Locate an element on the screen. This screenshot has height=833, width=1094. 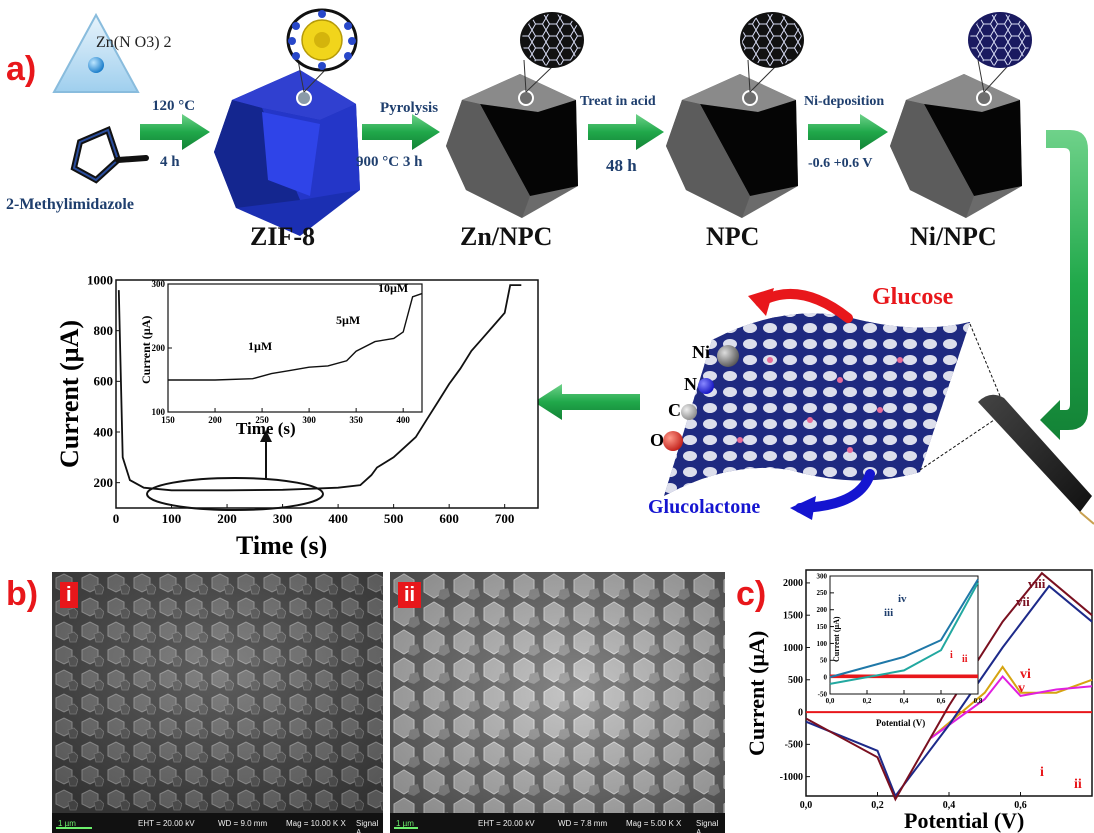
cv-inset-label-i: i is located at coordinates (951, 655).